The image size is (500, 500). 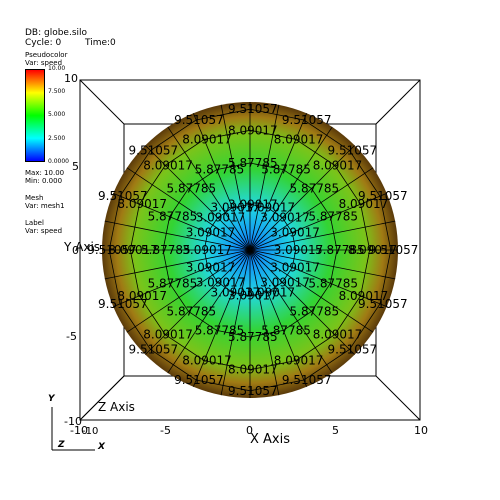 What do you see at coordinates (71, 78) in the screenshot?
I see `y-tick-label: 10` at bounding box center [71, 78].